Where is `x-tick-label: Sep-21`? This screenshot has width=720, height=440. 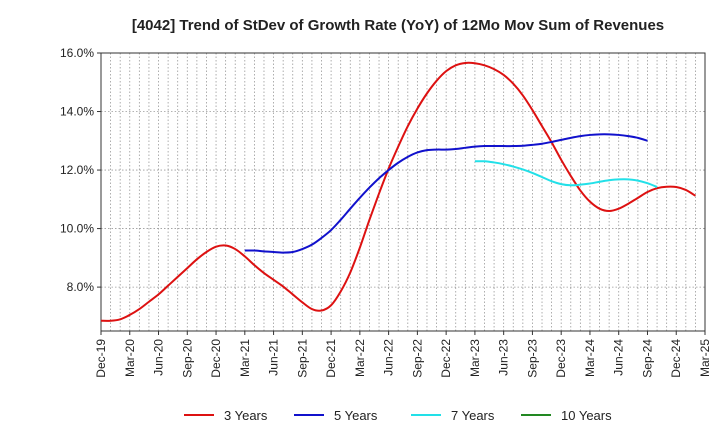
x-tick-label: Sep-21 is located at coordinates (302, 358).